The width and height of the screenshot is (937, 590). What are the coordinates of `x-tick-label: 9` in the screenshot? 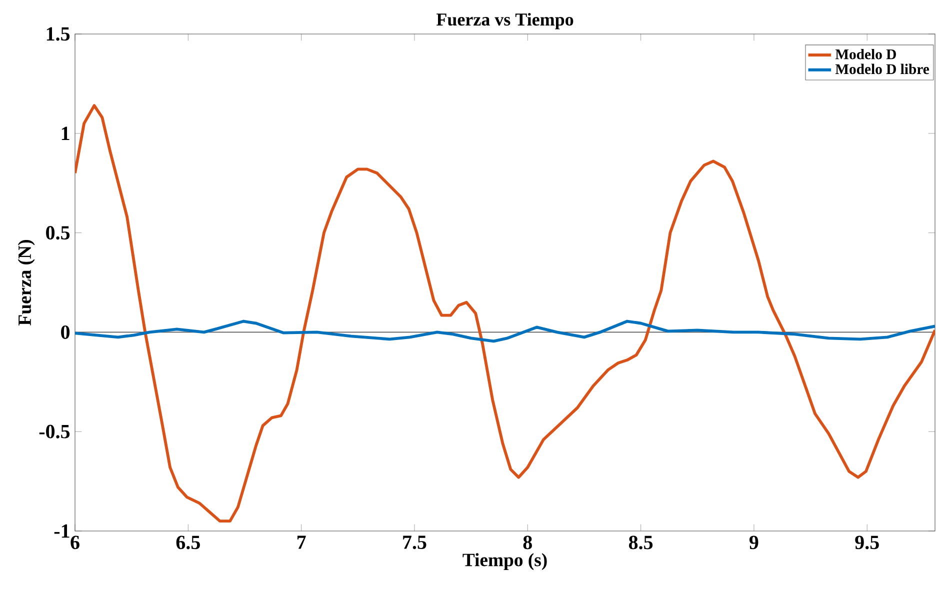 It's located at (753, 543).